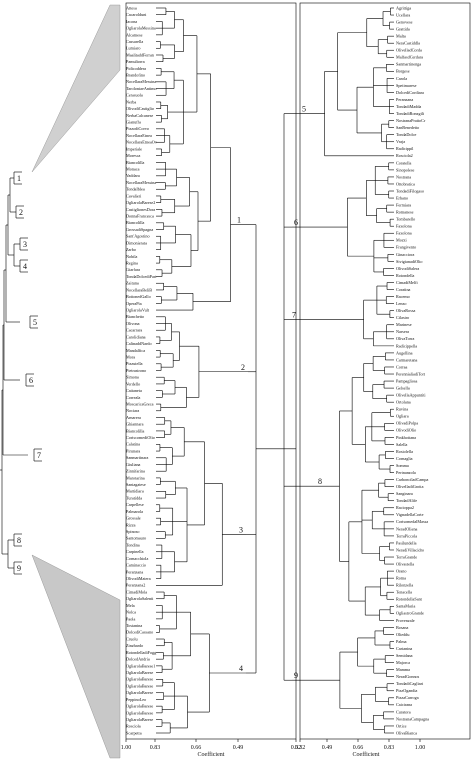 The height and width of the screenshot is (761, 474). Describe the element at coordinates (405, 606) in the screenshot. I see `leaf-label: SantaMaria` at that location.